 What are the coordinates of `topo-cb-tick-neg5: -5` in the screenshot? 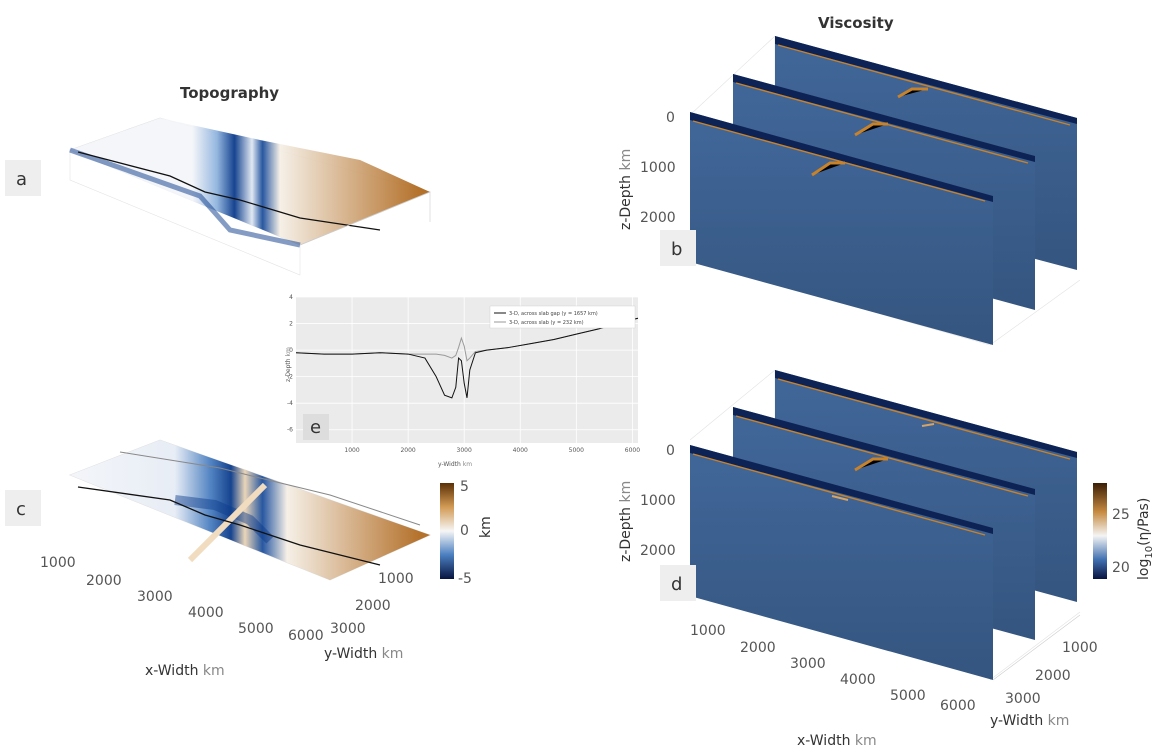 It's located at (465, 579).